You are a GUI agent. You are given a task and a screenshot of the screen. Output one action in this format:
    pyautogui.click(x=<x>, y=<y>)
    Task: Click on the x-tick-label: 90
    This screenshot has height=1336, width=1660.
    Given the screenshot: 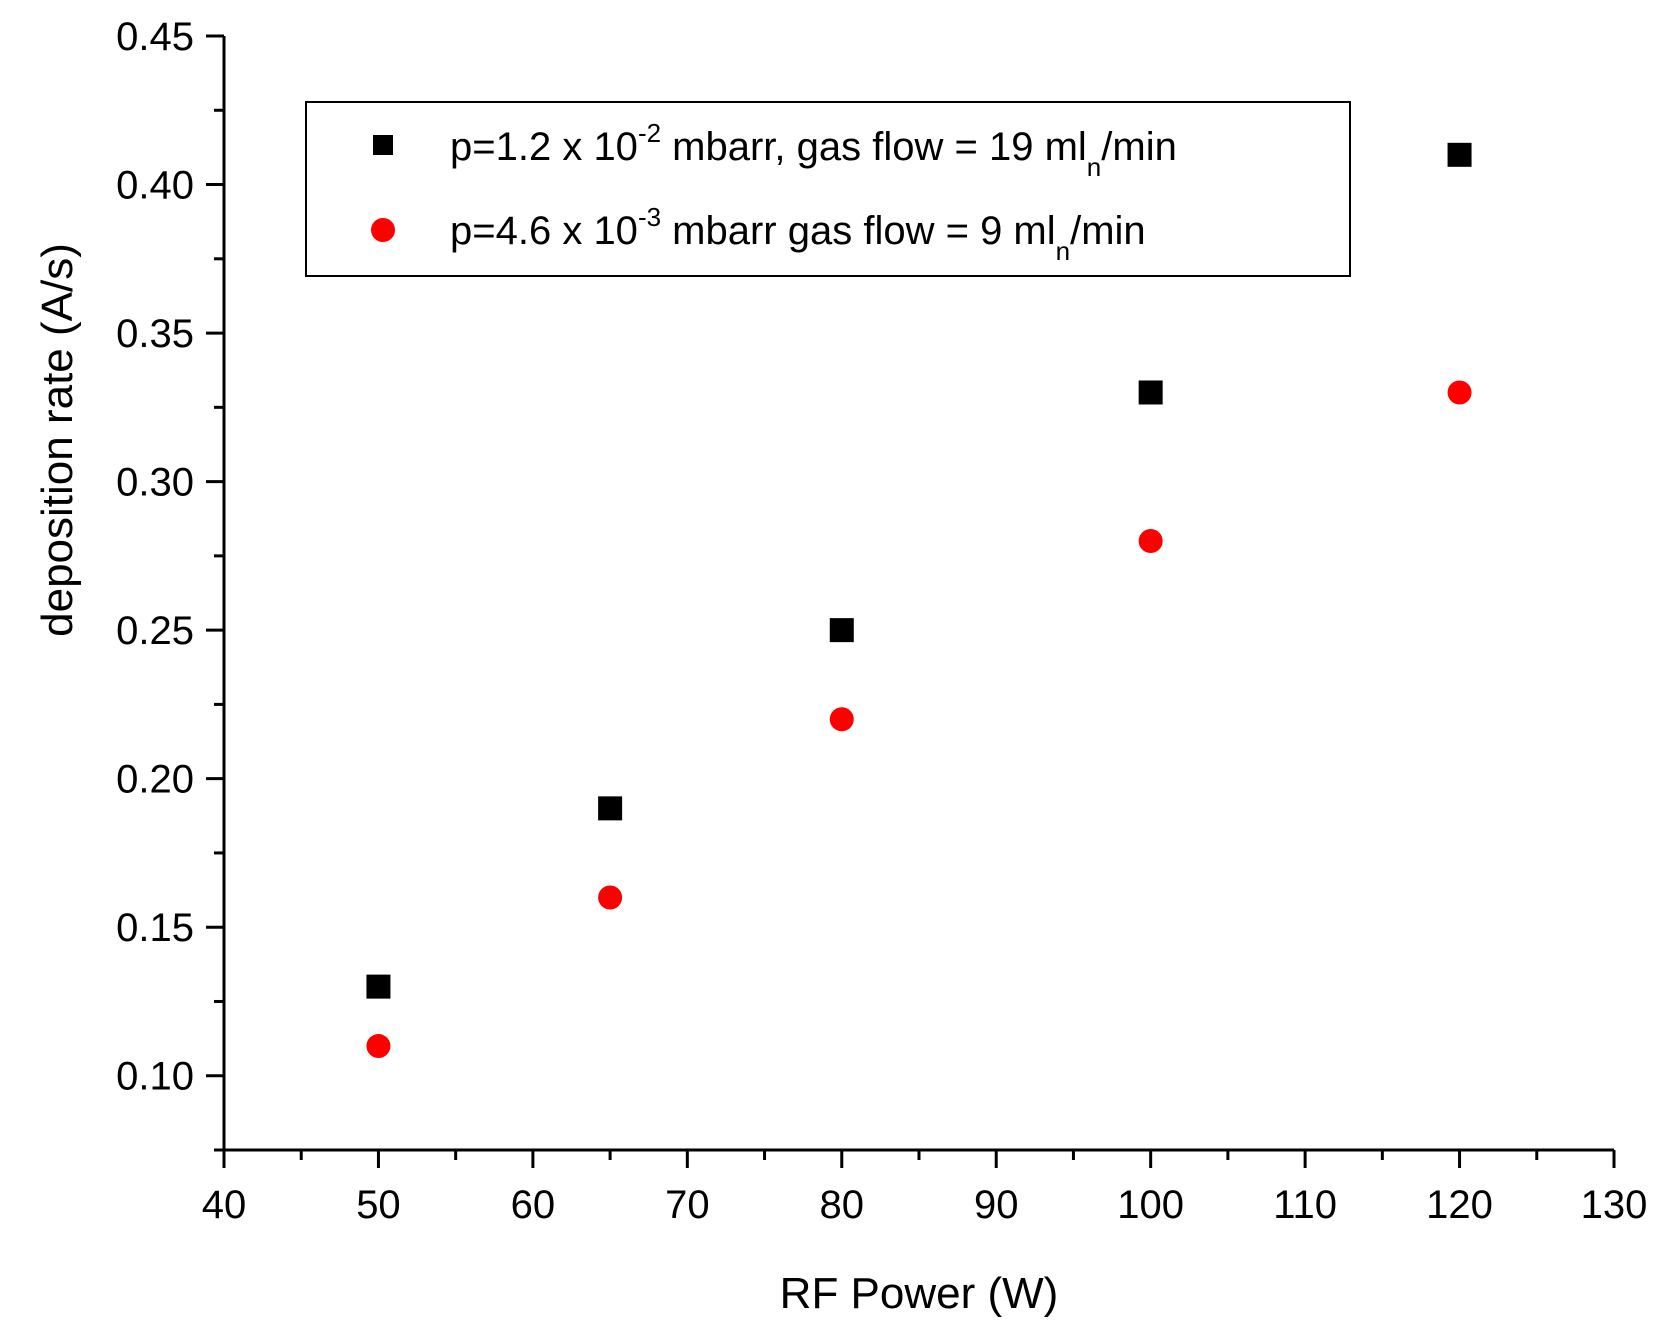 What is the action you would take?
    pyautogui.click(x=996, y=1205)
    